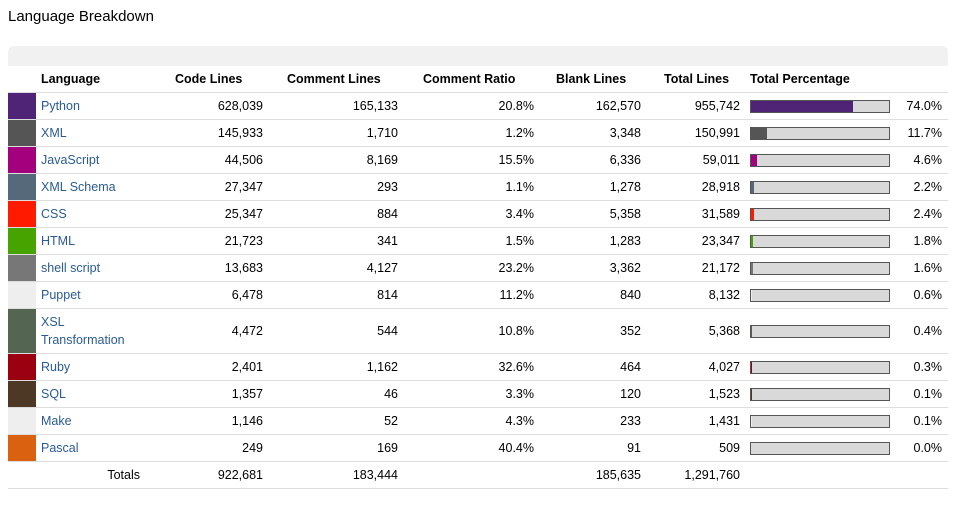  I want to click on total-lines-cell: 509, so click(690, 448).